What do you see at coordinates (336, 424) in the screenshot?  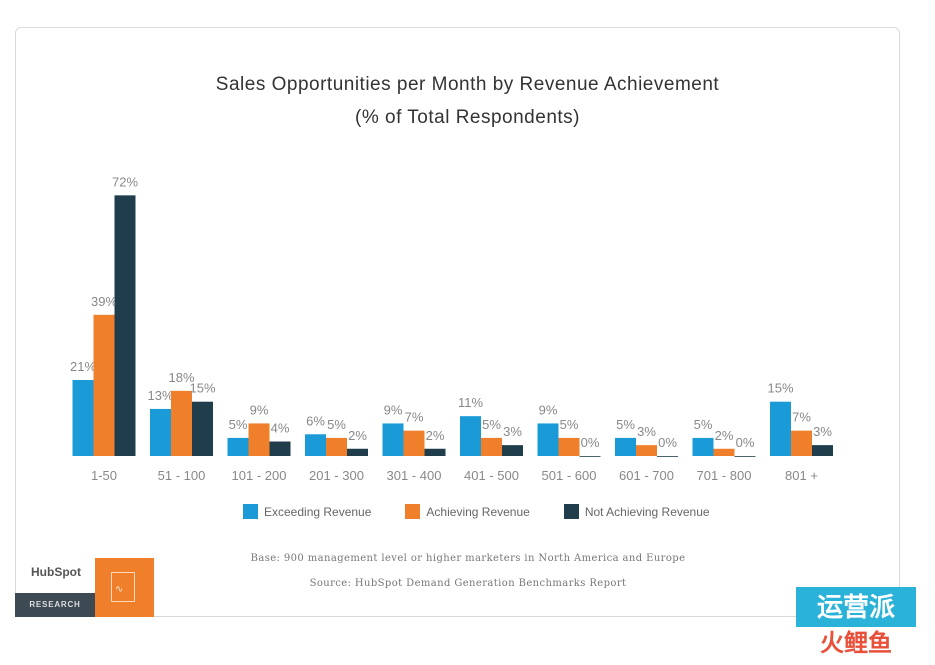 I see `data-label-achieving-revenue-201-300: 5%` at bounding box center [336, 424].